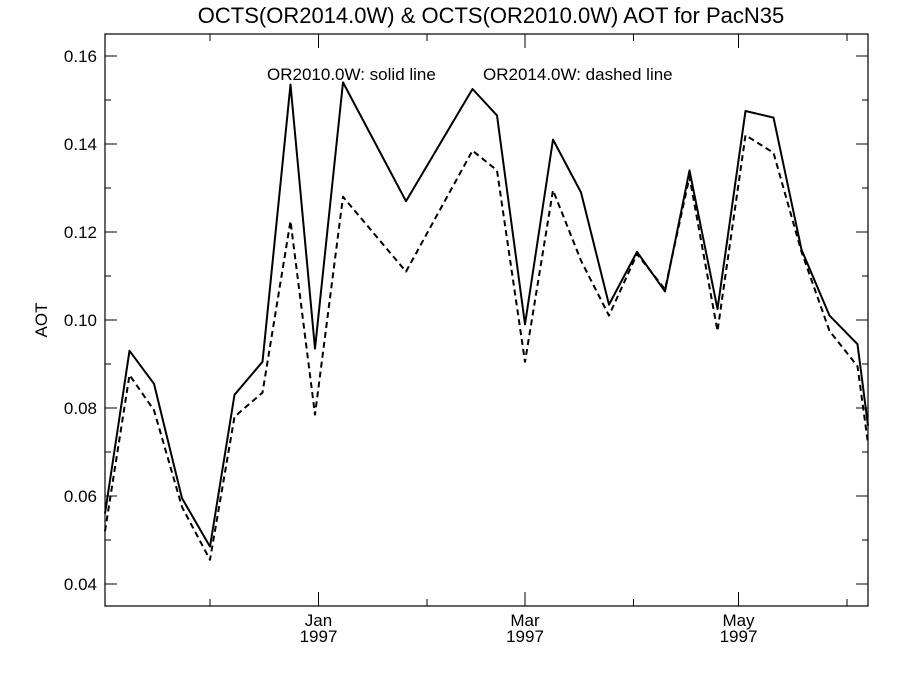 This screenshot has width=900, height=675. Describe the element at coordinates (738, 620) in the screenshot. I see `x-tick-label-month: May` at that location.